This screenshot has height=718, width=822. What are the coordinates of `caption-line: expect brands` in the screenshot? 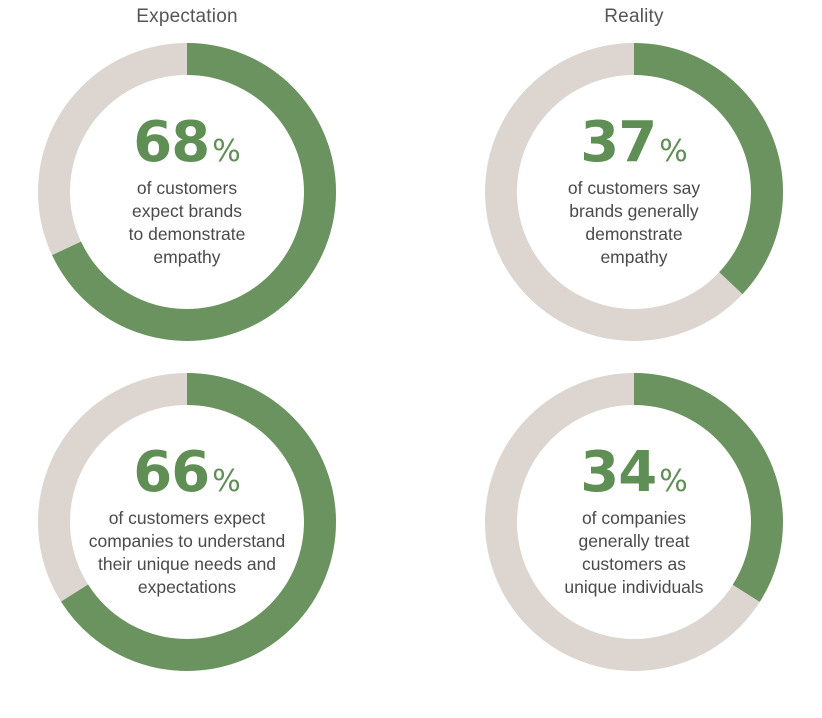 It's located at (187, 211).